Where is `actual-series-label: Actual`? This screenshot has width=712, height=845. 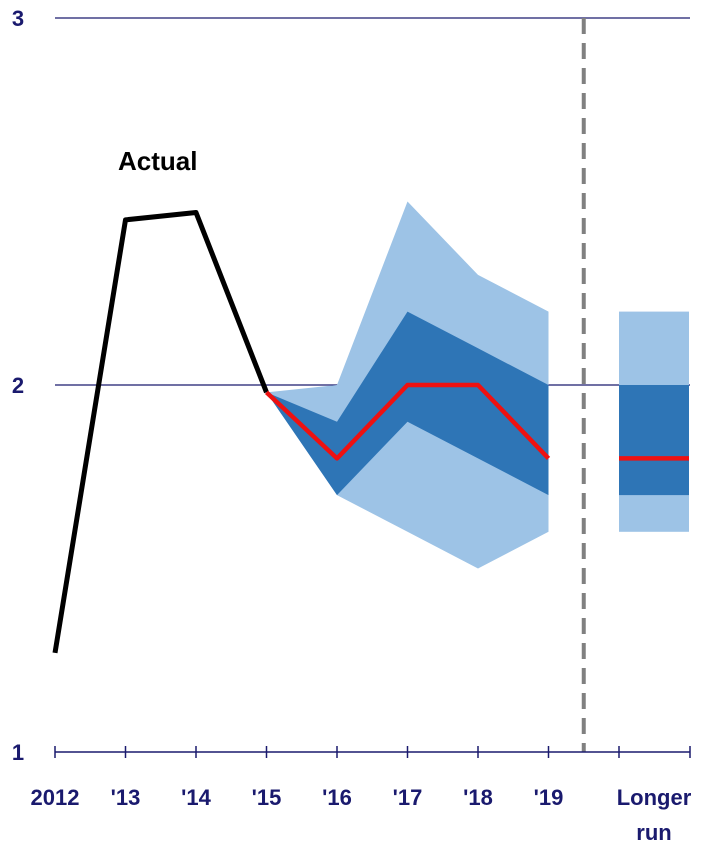 actual-series-label: Actual is located at coordinates (157, 161).